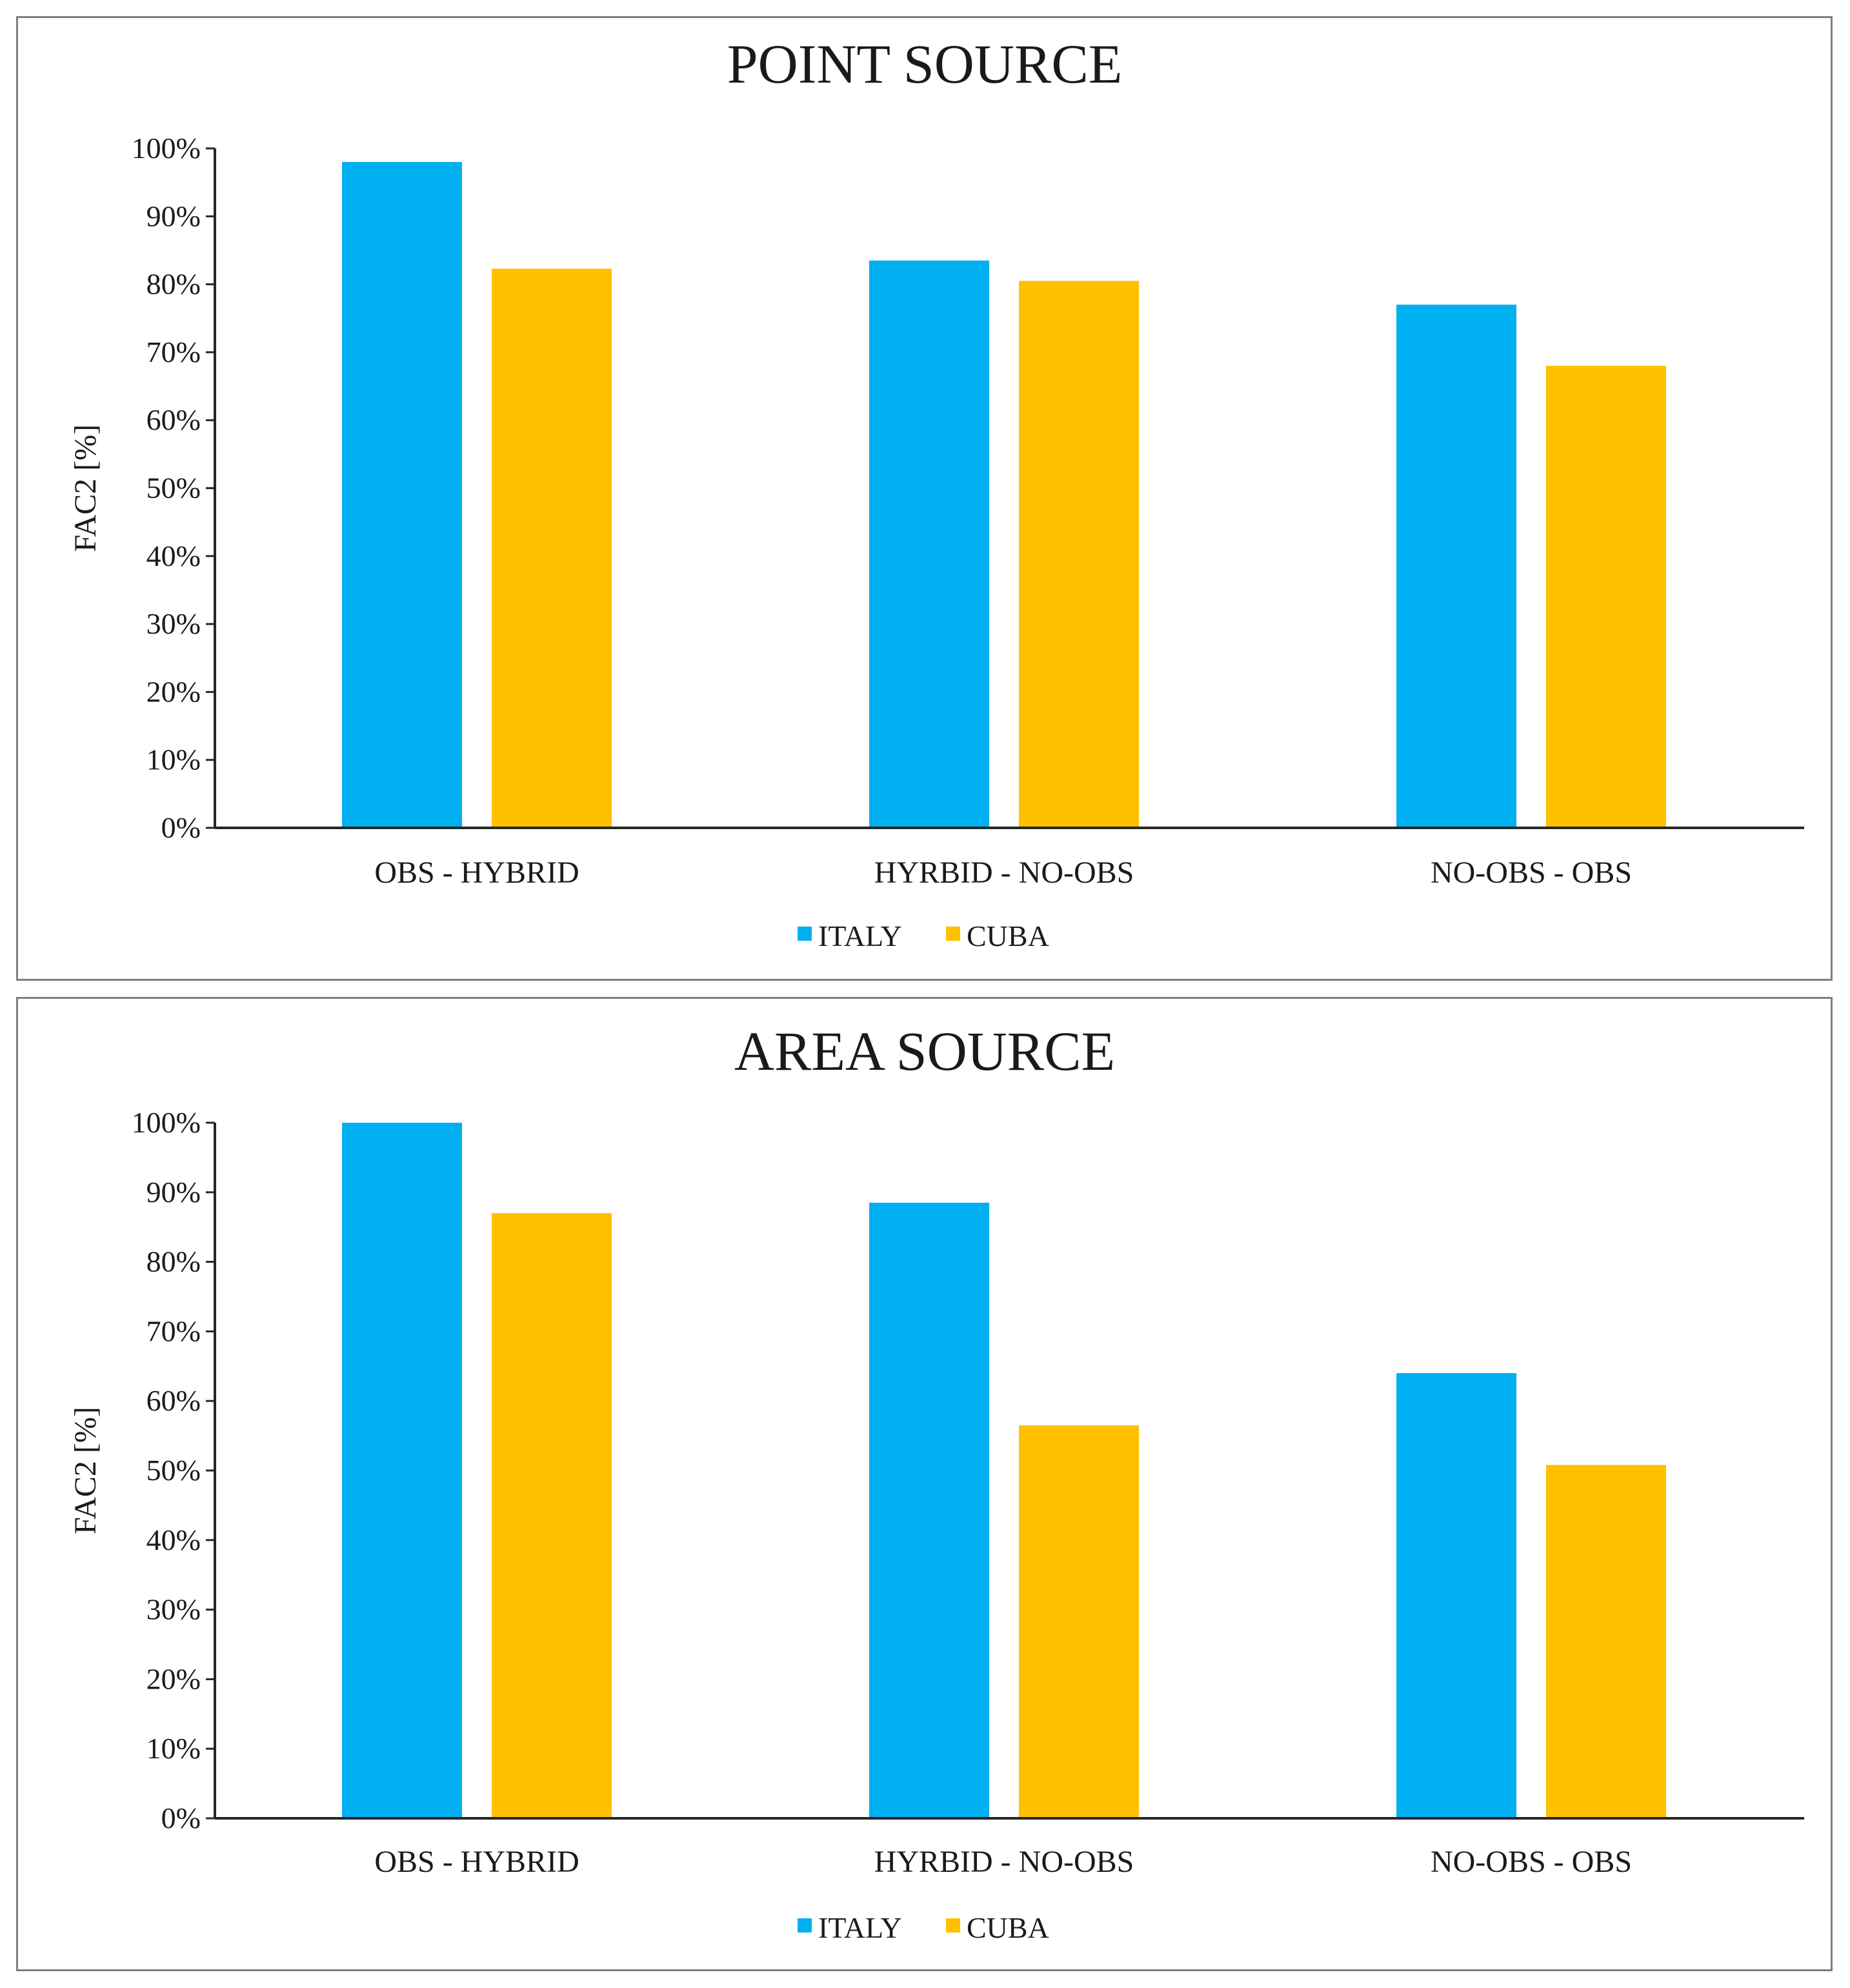 This screenshot has width=1850, height=1988. I want to click on chart-title: AREA SOURCE, so click(924, 1051).